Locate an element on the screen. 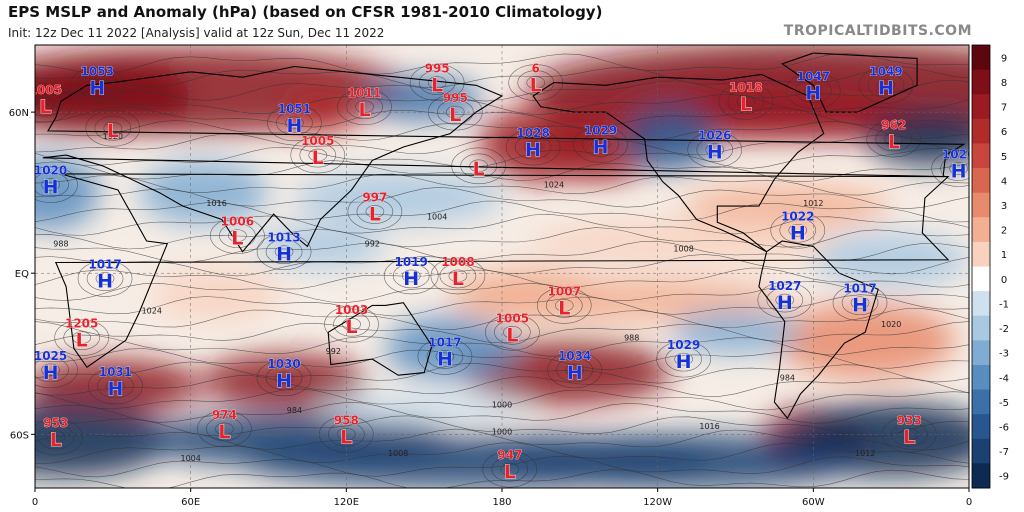 The width and height of the screenshot is (1024, 512). colorbar: 9 8 7 6 5 4 3 2 1 0 -1 -2 -3 -4 -5 -6 -7 -9 is located at coordinates (990, 266).